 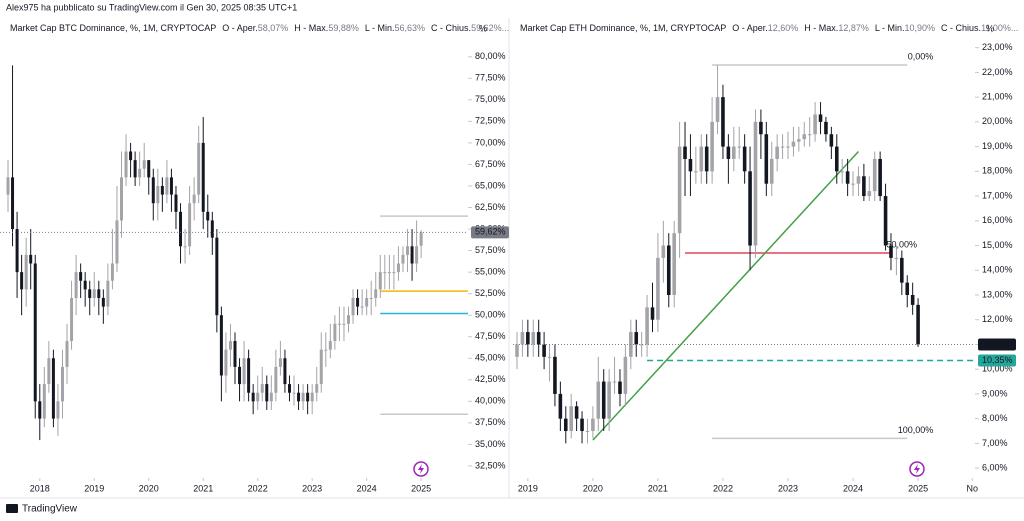 I want to click on legend-value: 12,60%, so click(x=783, y=28).